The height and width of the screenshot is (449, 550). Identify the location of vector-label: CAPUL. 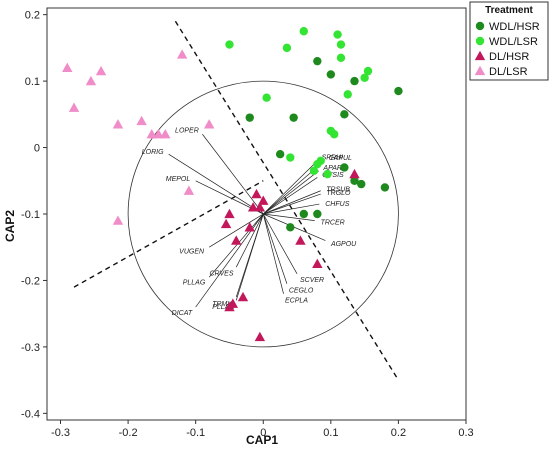
(340, 158).